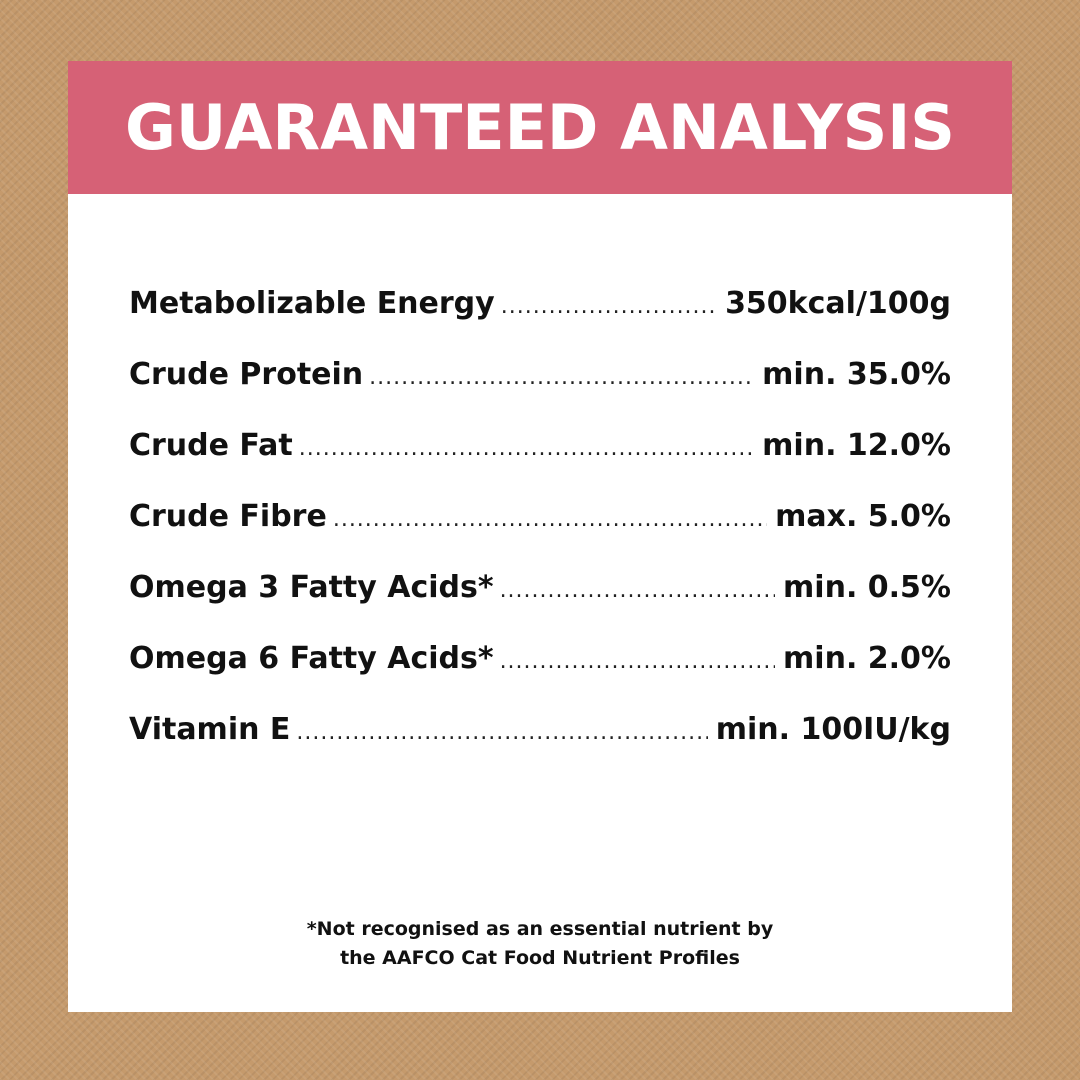 This screenshot has width=1080, height=1080. I want to click on analysis-row-vitamin-e: Vitamin E min. 100IU/kg, so click(540, 747).